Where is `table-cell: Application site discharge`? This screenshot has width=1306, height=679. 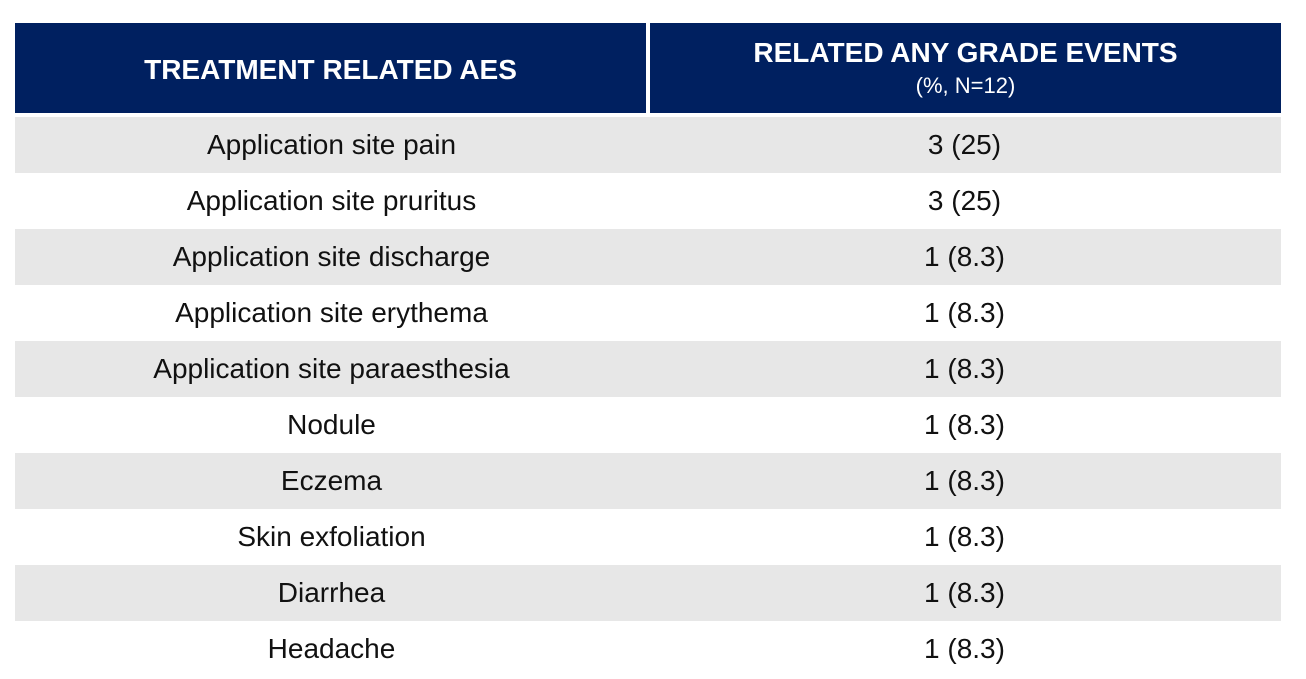
table-cell: Application site discharge is located at coordinates (331, 256).